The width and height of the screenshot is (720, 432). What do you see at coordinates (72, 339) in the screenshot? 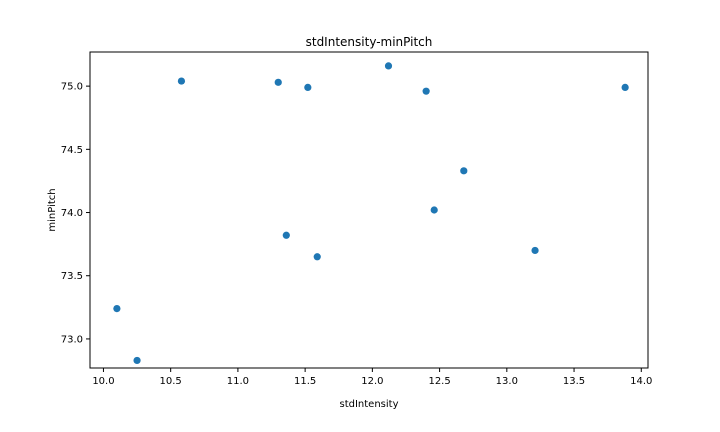
I see `y-tick-label: 73.0` at bounding box center [72, 339].